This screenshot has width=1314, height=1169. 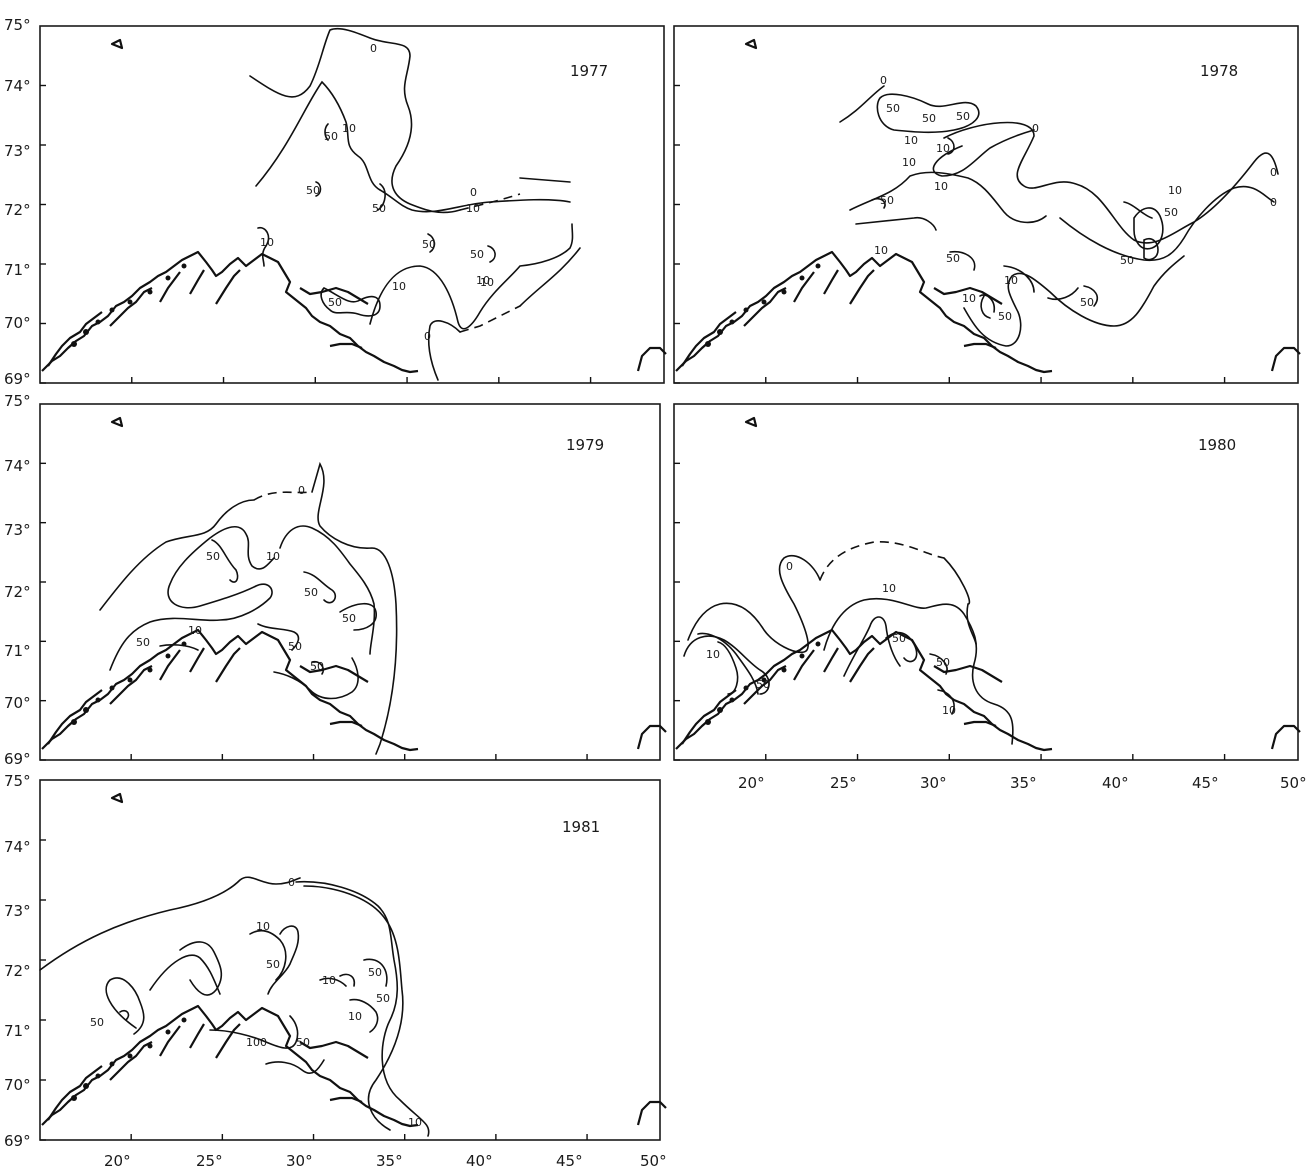 I want to click on isoline-labels: 0 50 10 50 50 10 50 50 50, so click(x=246, y=578).